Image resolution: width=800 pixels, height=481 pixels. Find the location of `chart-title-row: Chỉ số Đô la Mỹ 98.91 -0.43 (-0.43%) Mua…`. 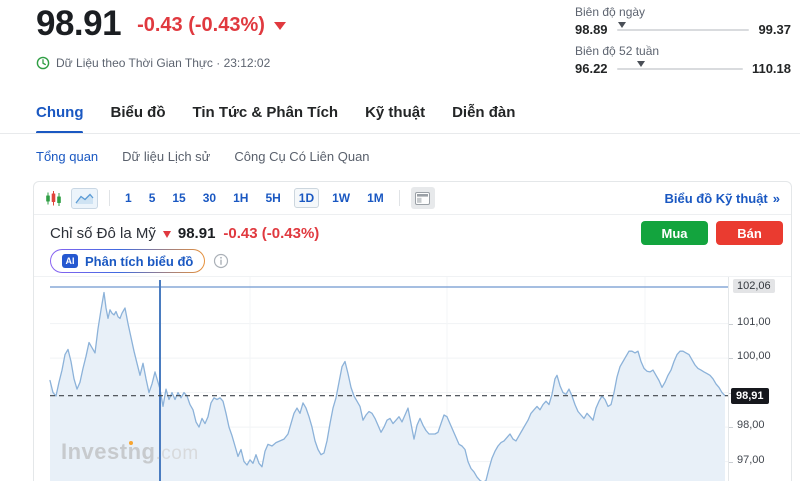

chart-title-row: Chỉ số Đô la Mỹ 98.91 -0.43 (-0.43%) Mua… is located at coordinates (416, 233).